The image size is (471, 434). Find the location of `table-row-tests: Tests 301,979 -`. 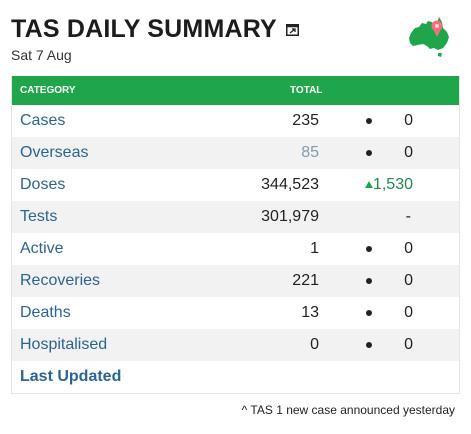

table-row-tests: Tests 301,979 - is located at coordinates (235, 217).